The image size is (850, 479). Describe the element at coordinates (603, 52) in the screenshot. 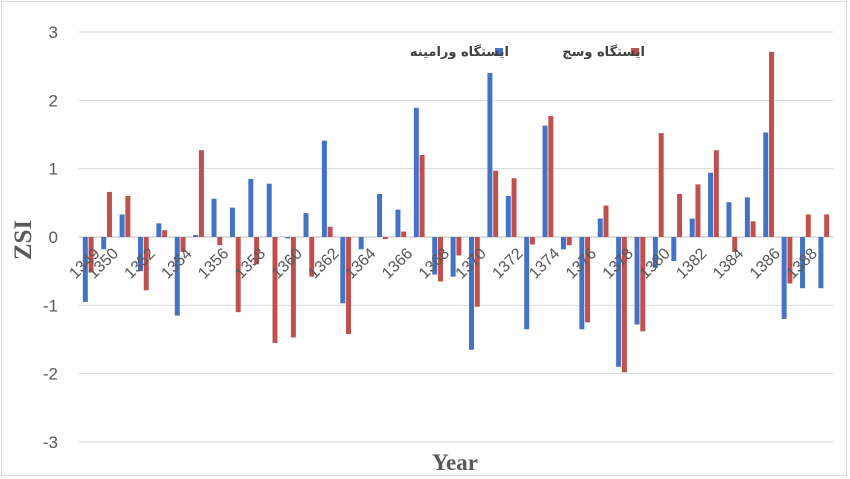

I see `legend-label-series-2: ایستگاه وسج` at that location.